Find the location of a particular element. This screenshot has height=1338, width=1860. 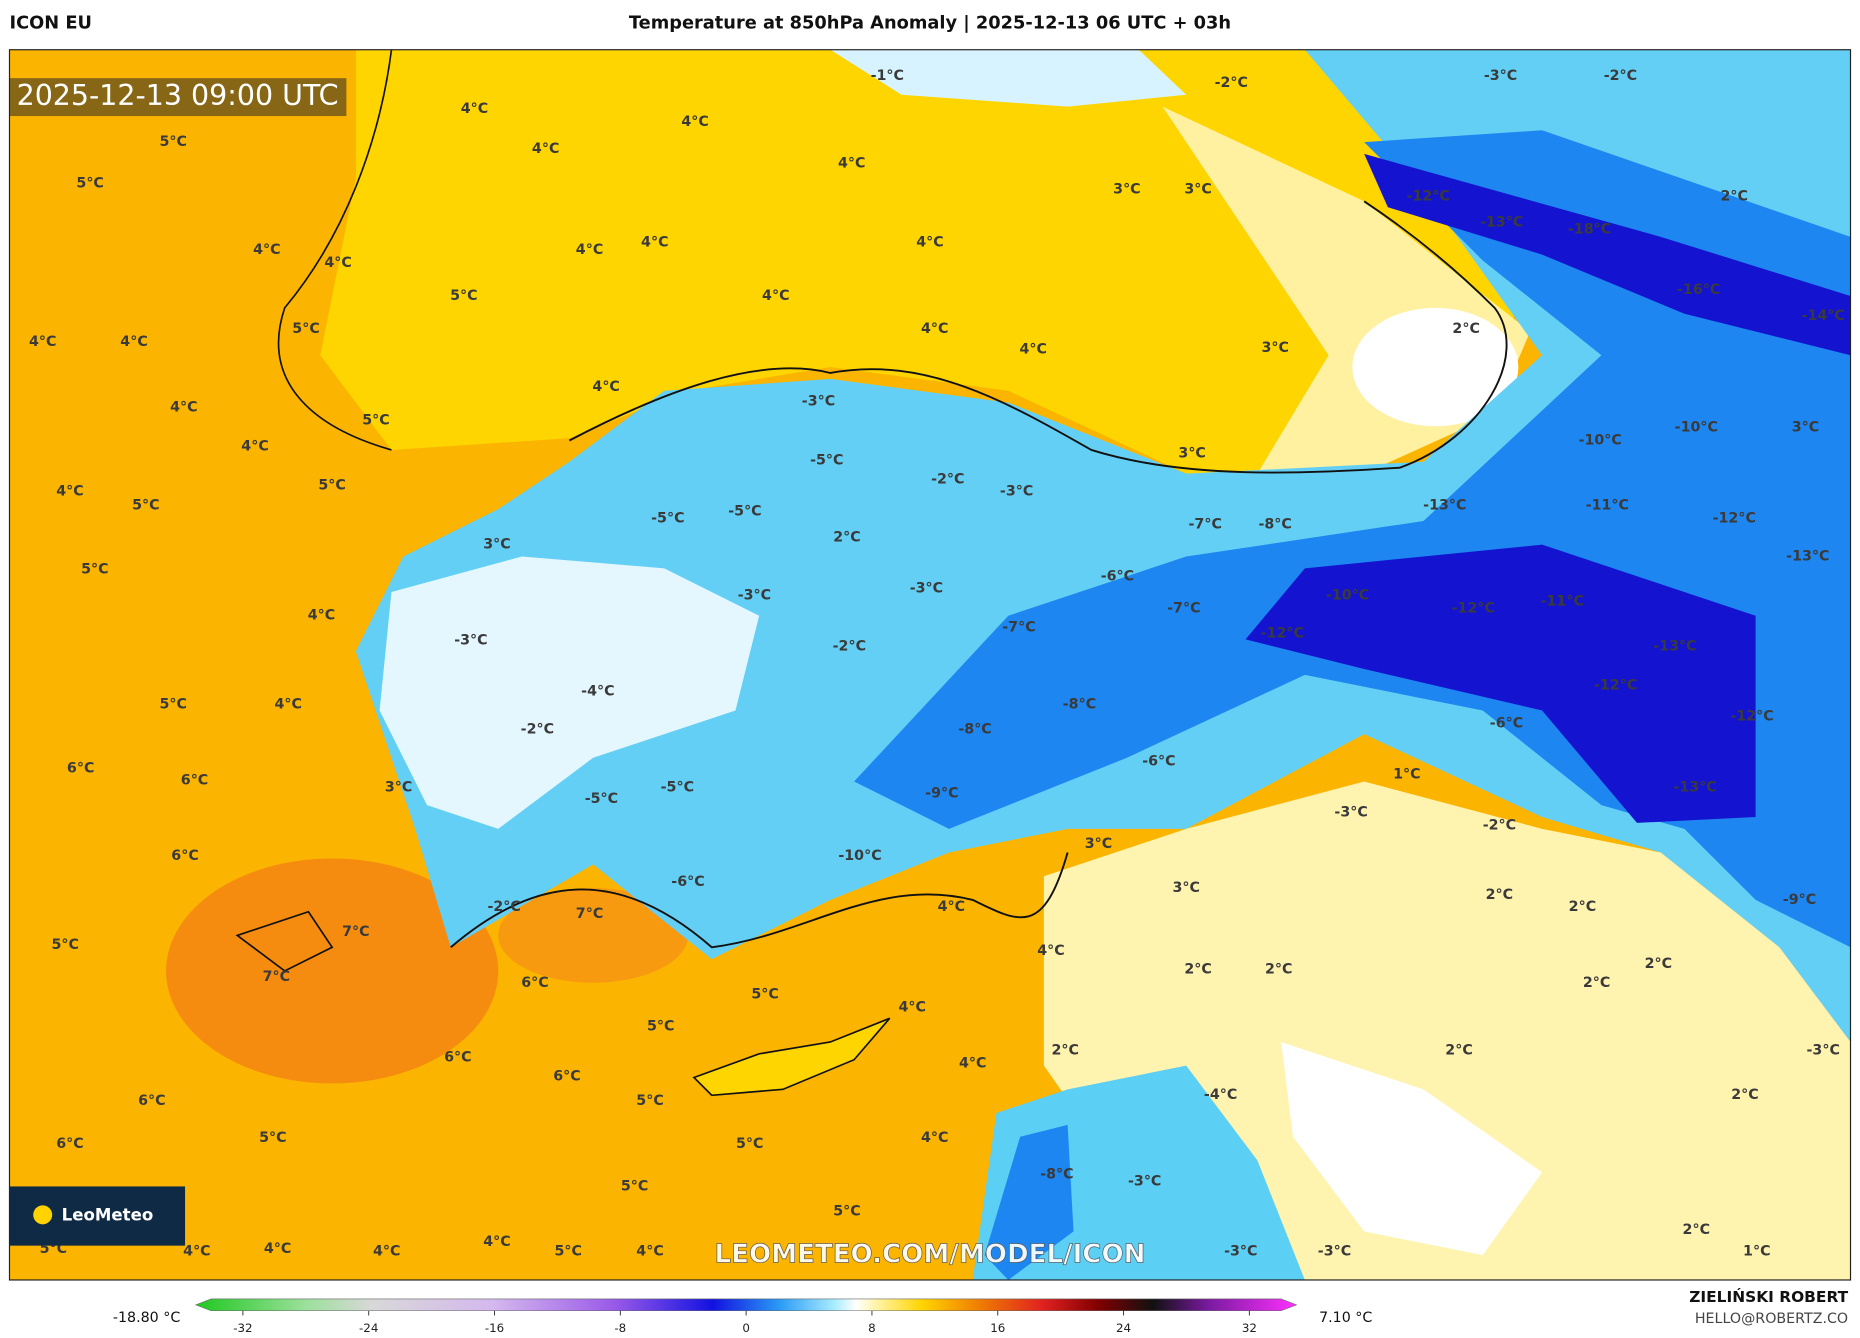

temperature-label: -11°C is located at coordinates (1562, 602).